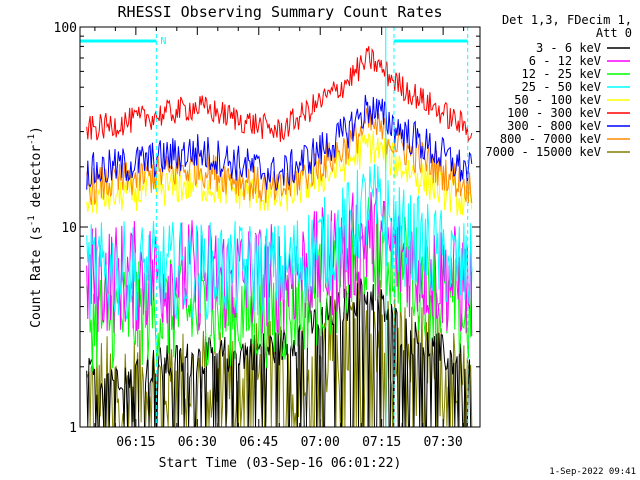 The height and width of the screenshot is (480, 640). What do you see at coordinates (614, 33) in the screenshot?
I see `legend-header-line-2: Att 0` at bounding box center [614, 33].